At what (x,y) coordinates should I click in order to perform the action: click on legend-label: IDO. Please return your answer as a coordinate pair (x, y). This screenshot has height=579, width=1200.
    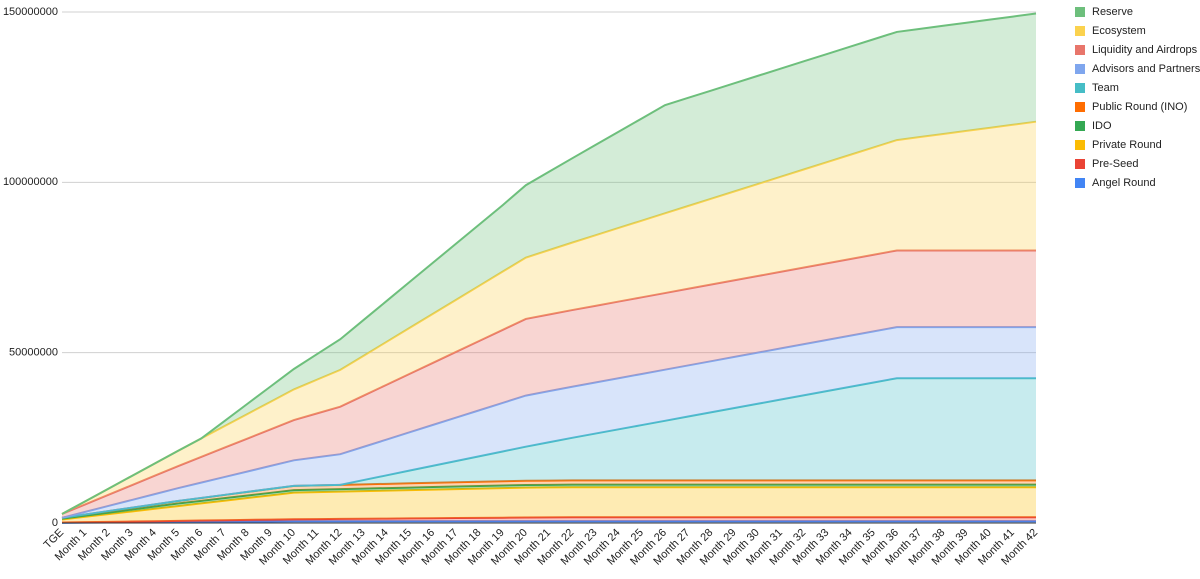
    Looking at the image, I should click on (1102, 126).